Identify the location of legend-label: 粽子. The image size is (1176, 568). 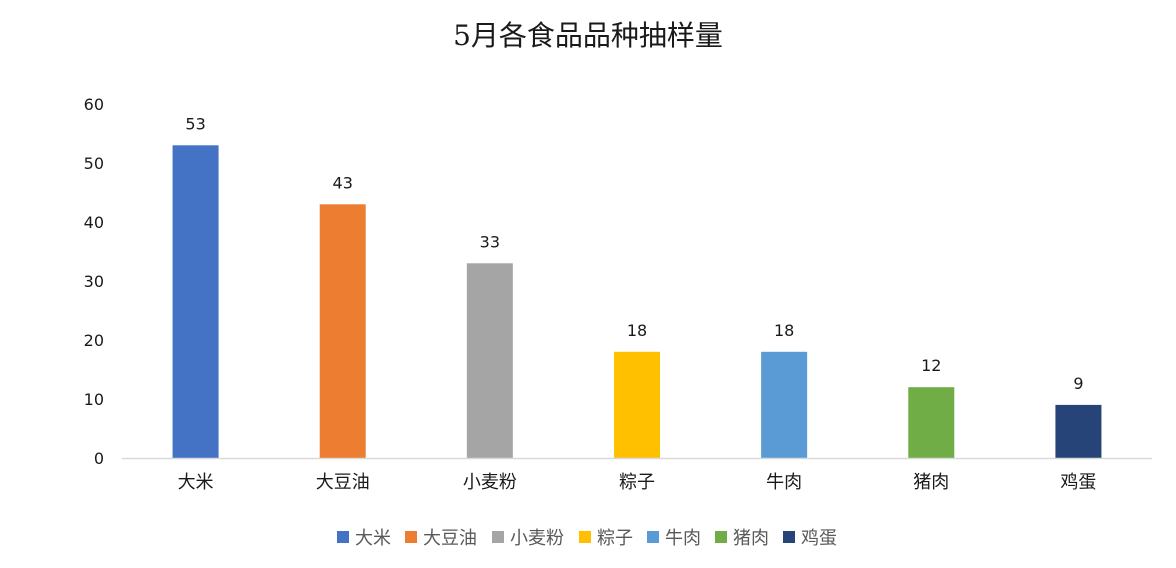
(615, 538).